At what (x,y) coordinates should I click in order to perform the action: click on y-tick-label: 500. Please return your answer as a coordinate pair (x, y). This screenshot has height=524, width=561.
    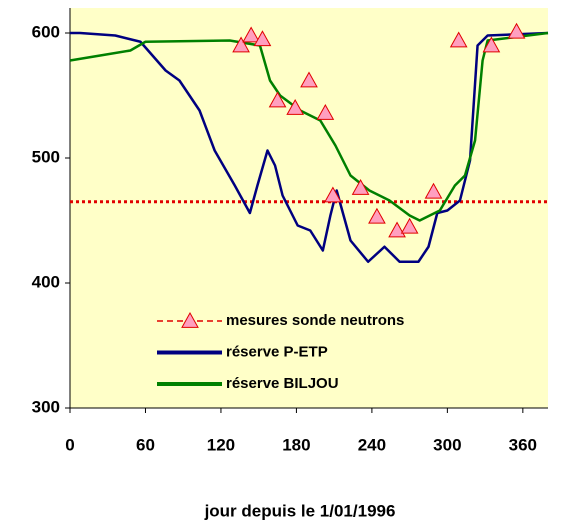
    Looking at the image, I should click on (46, 156).